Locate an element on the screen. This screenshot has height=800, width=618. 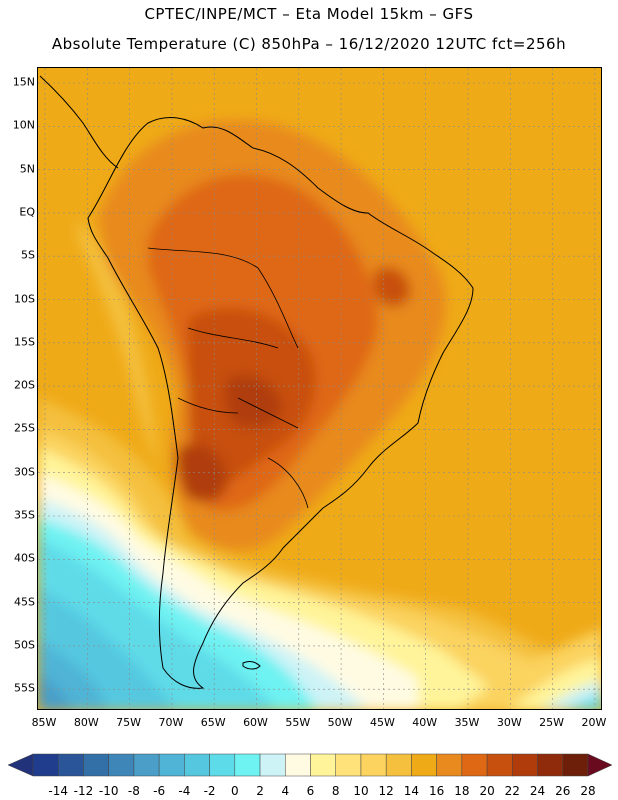
longitude-label: 65W is located at coordinates (213, 722).